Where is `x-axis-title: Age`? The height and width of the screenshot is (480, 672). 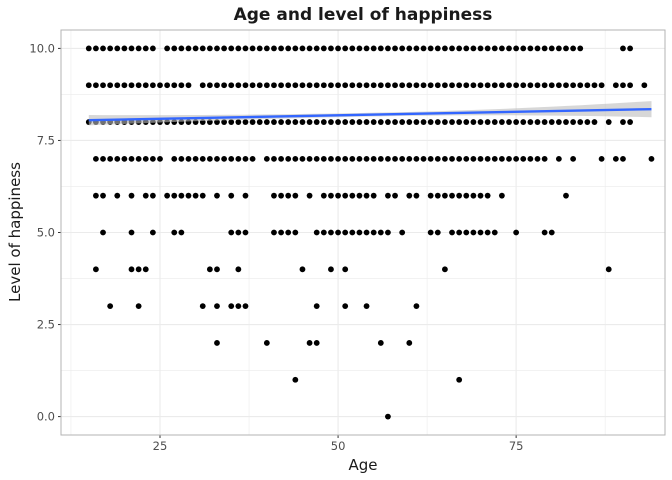
x-axis-title: Age is located at coordinates (362, 465).